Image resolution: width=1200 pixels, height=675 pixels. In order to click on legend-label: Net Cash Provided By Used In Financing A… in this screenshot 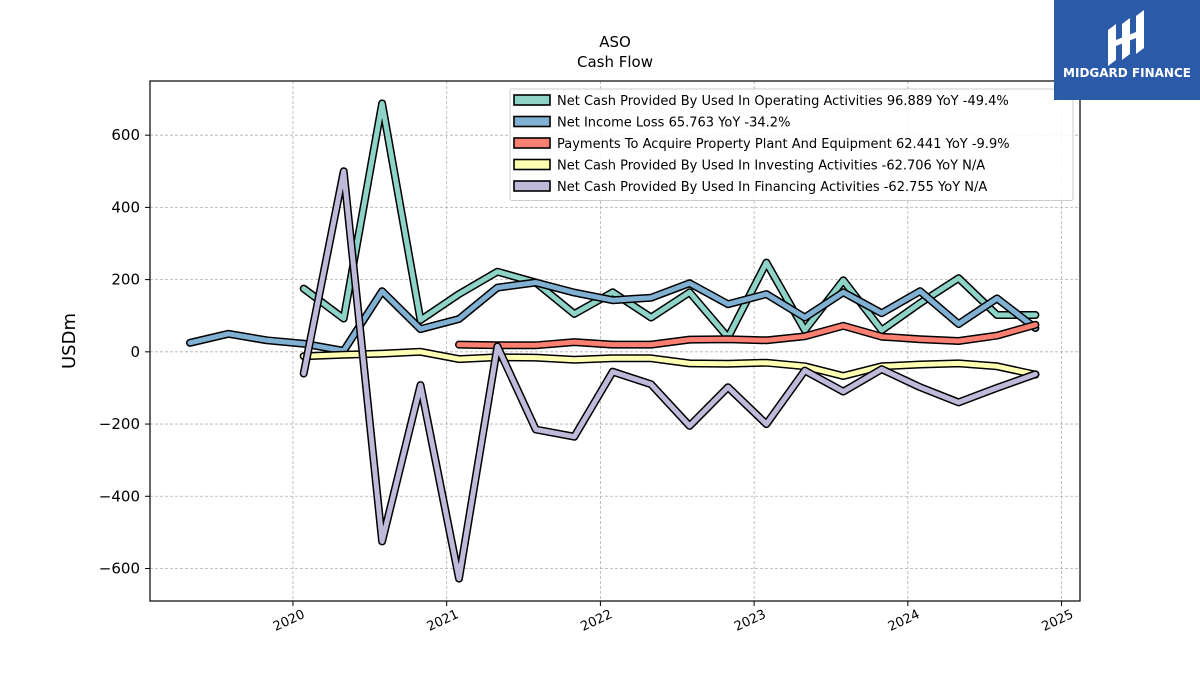, I will do `click(772, 187)`.